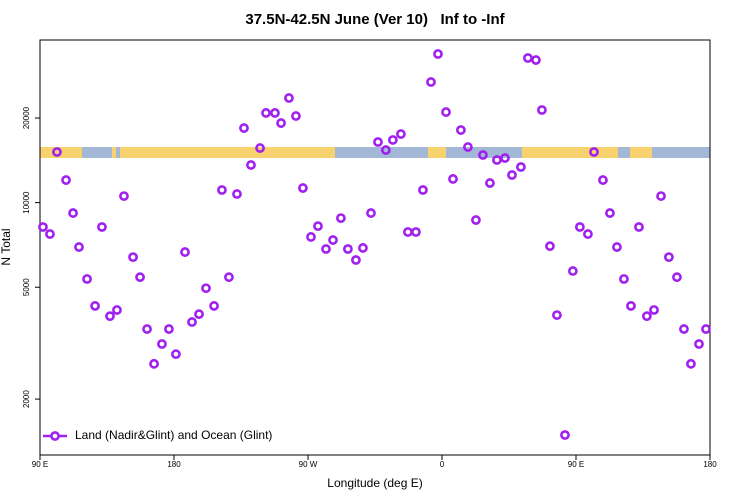 The height and width of the screenshot is (500, 750). What do you see at coordinates (26, 399) in the screenshot?
I see `y-tick-label: 2000` at bounding box center [26, 399].